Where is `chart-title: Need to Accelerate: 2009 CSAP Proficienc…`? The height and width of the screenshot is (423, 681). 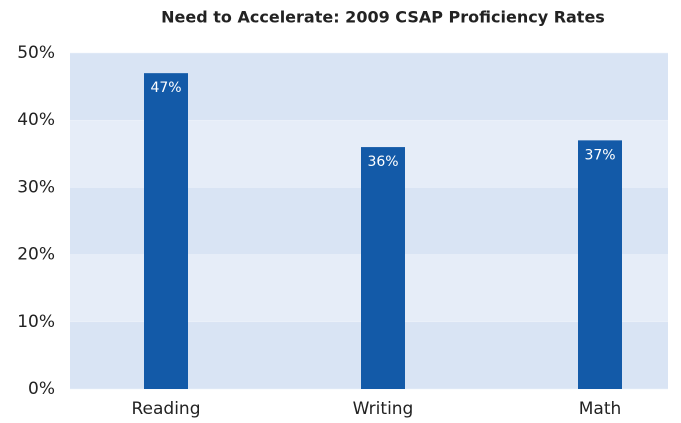
chart-title: Need to Accelerate: 2009 CSAP Proficienc… is located at coordinates (383, 17).